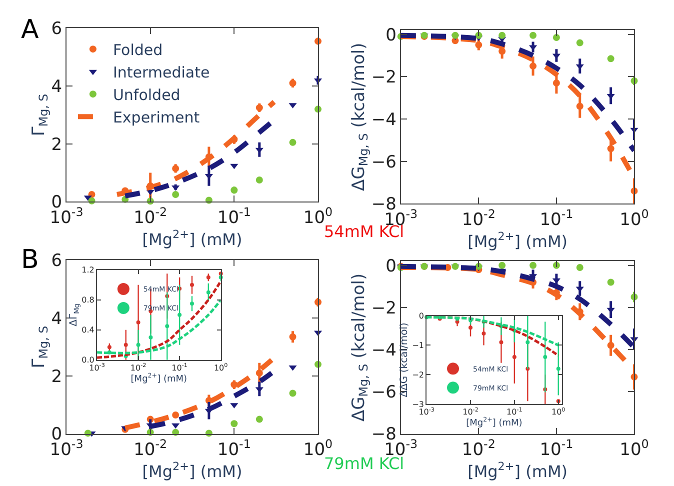  I want to click on legend-label: Unfolded, so click(146, 95).